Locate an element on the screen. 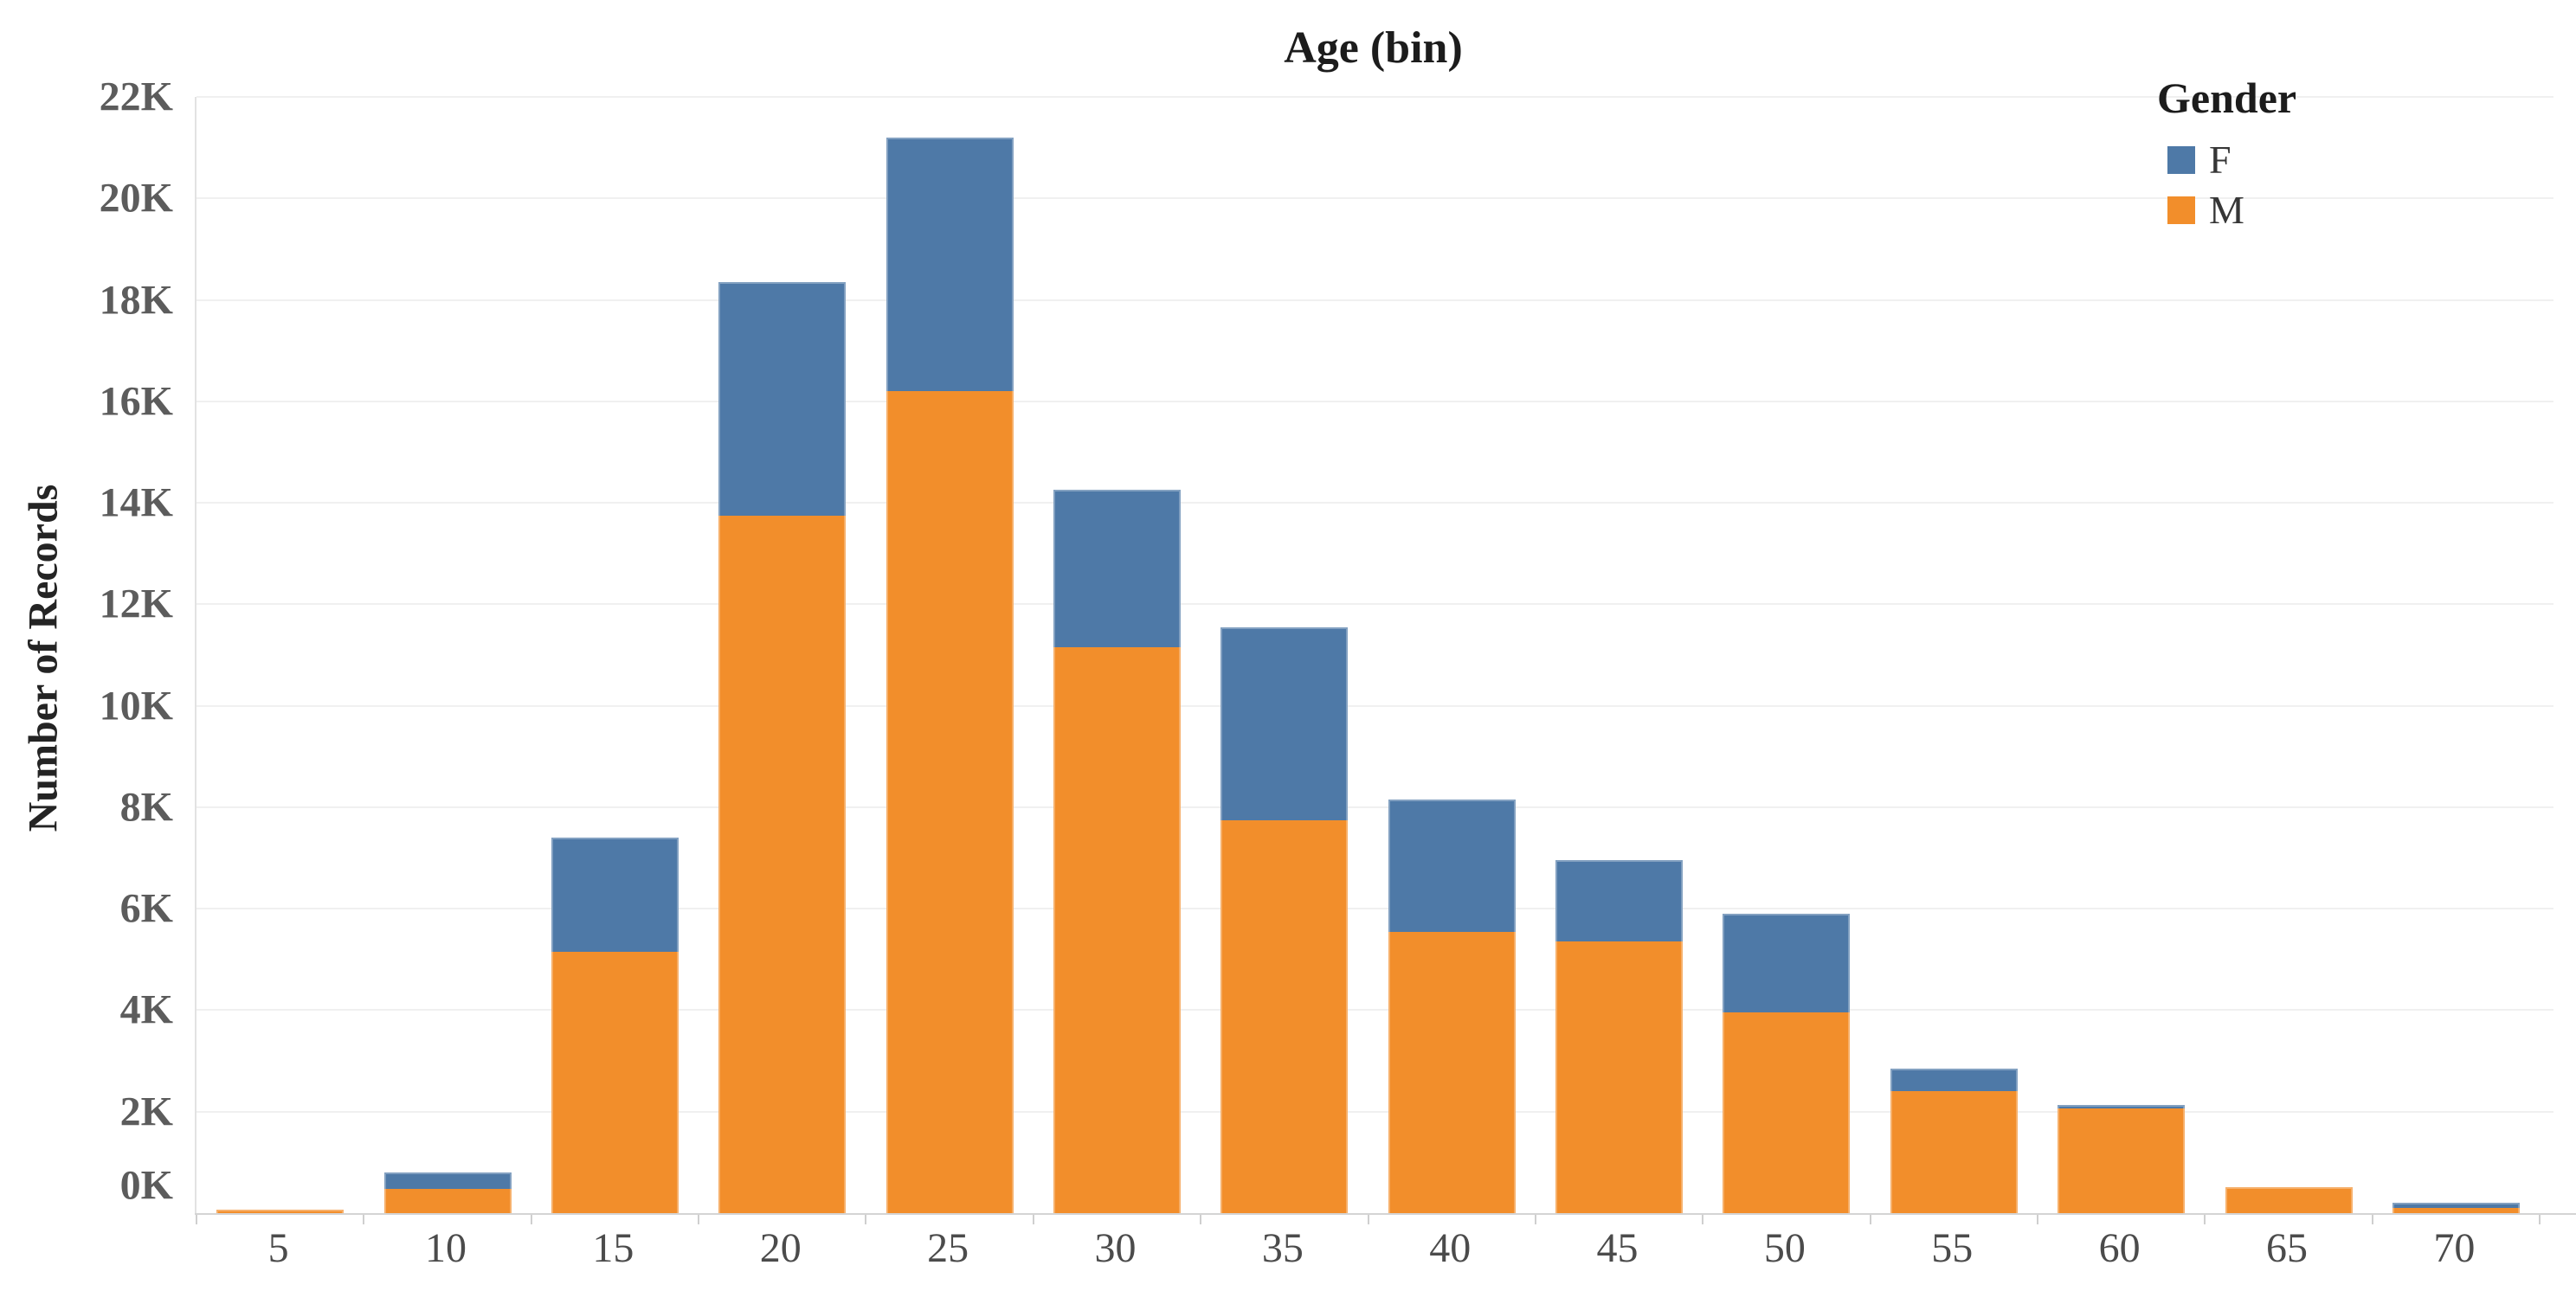 This screenshot has width=2576, height=1291. legend-title: Gender is located at coordinates (2227, 98).